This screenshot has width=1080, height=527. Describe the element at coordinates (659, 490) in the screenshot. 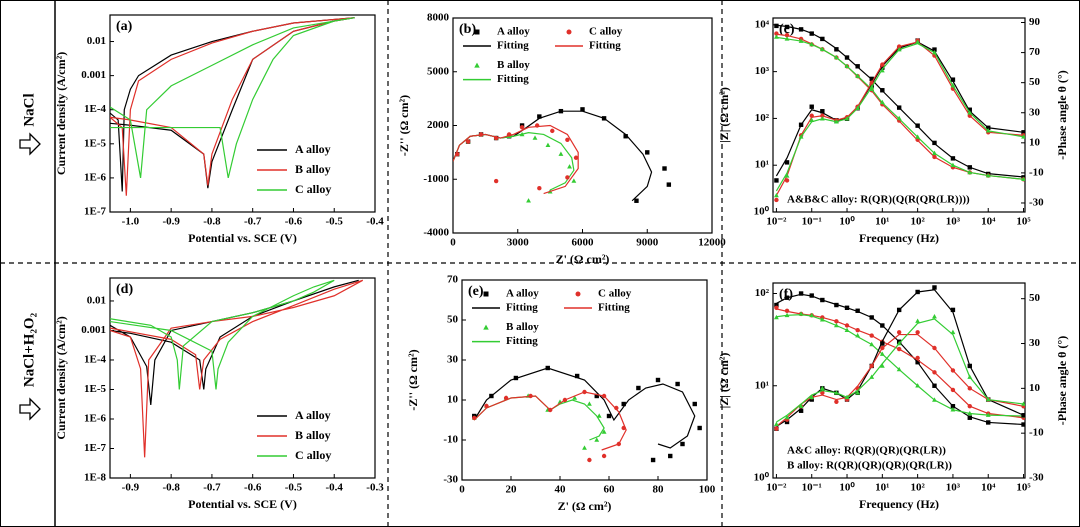

I see `x-tick-label: 80` at that location.